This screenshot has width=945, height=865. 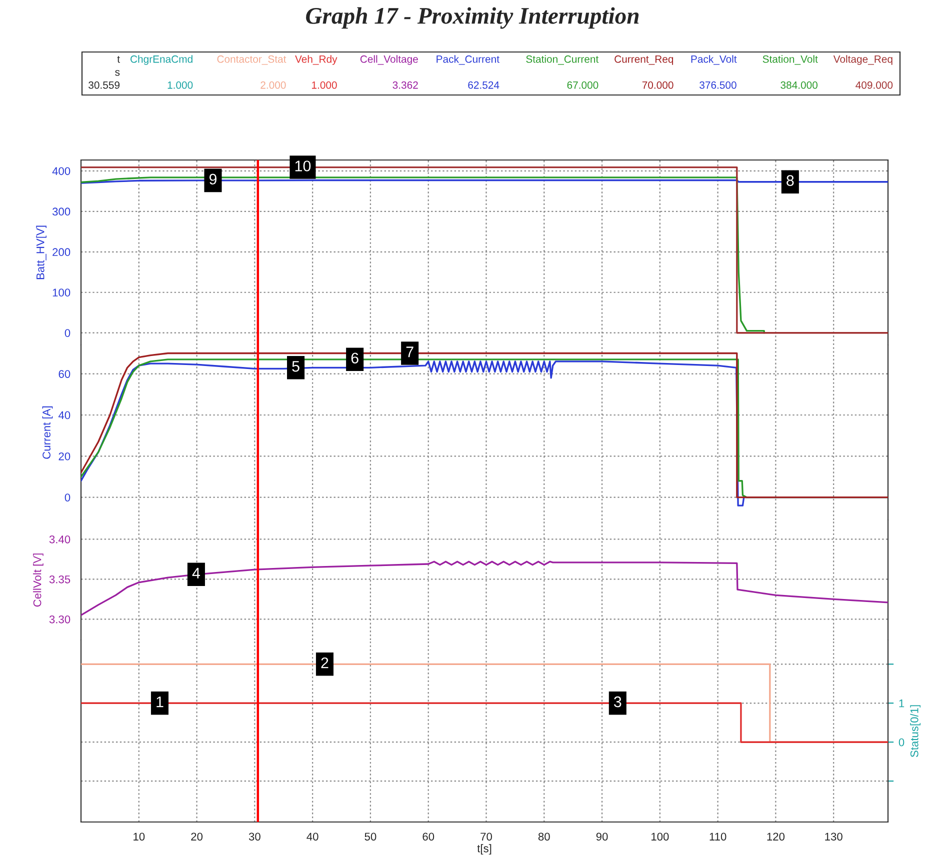 I want to click on annotation: 10, so click(x=303, y=166).